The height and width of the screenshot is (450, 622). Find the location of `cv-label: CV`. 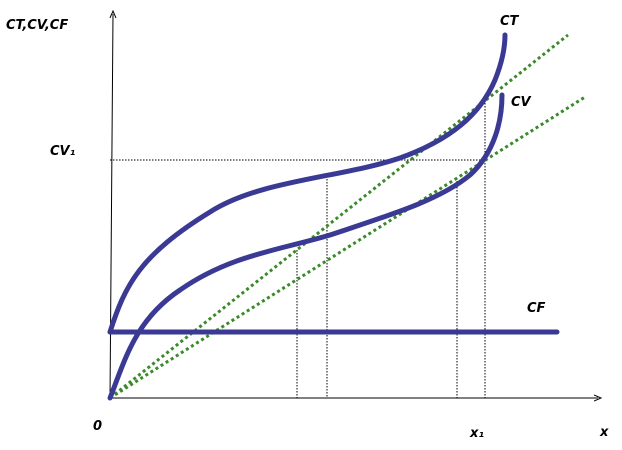

cv-label: CV is located at coordinates (521, 102).